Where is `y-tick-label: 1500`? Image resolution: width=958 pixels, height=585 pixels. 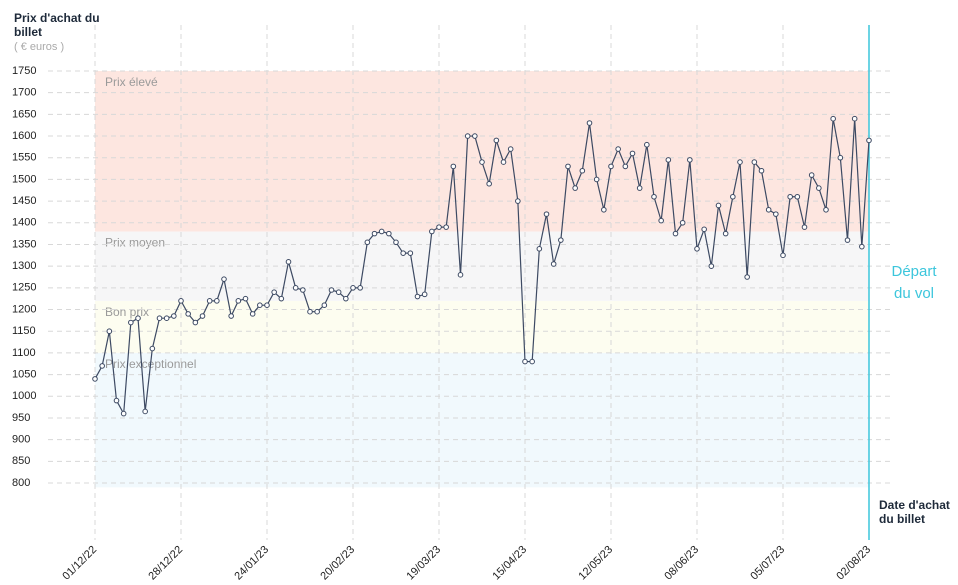 y-tick-label: 1500 is located at coordinates (24, 179).